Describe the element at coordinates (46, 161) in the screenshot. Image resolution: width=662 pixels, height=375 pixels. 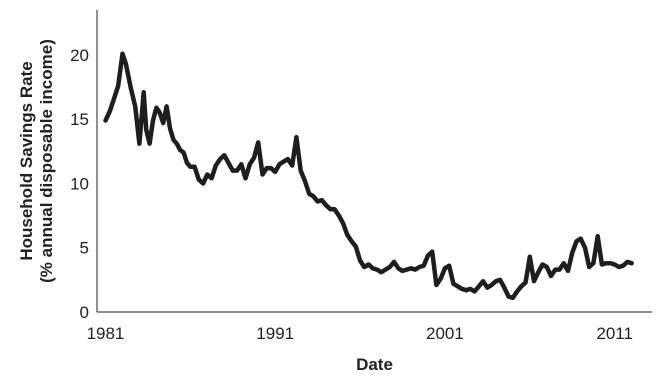
I see `y-axis-title-line-2: (% annual disposable income)` at that location.